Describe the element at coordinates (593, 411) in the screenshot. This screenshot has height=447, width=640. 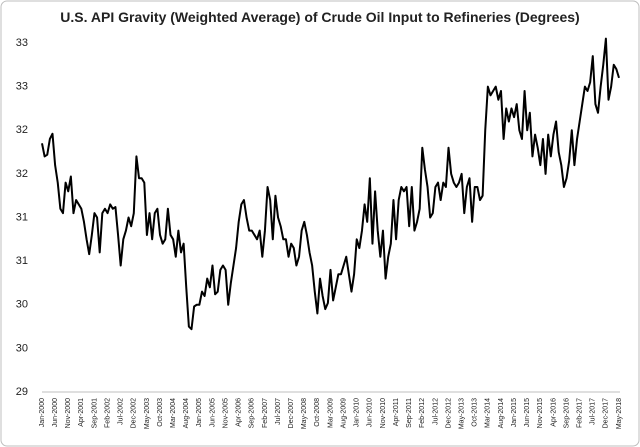
I see `x-tick-label: Jul-2017` at that location.